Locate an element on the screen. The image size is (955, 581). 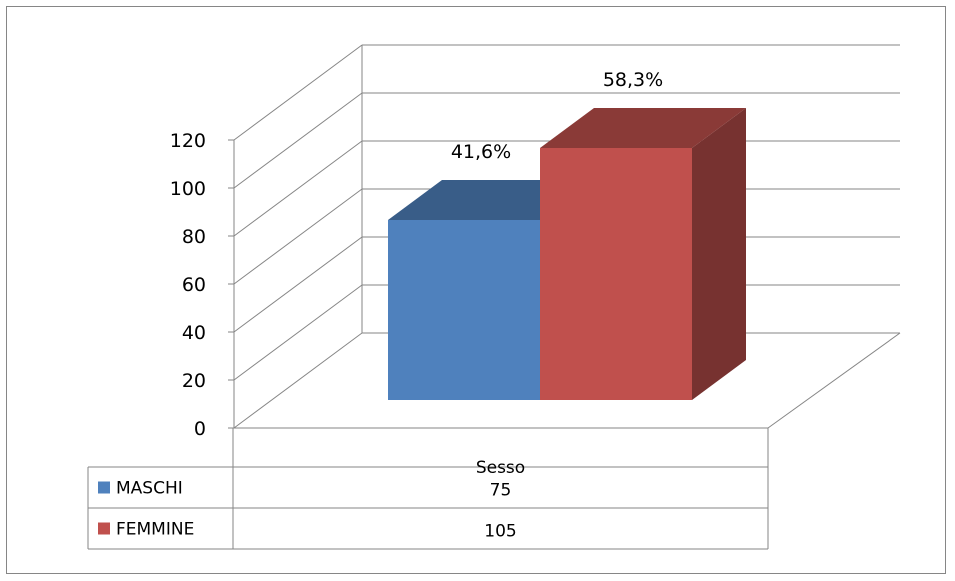
data-labels: 41,6% 58,3% is located at coordinates (557, 116).